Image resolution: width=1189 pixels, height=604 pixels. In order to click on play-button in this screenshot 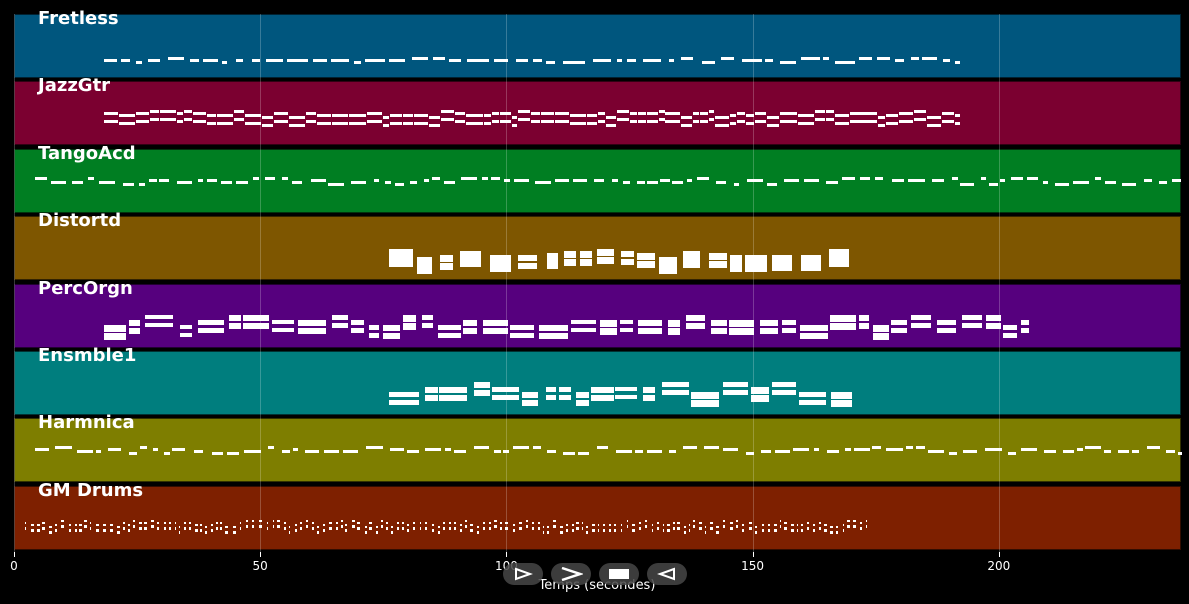, I will do `click(523, 574)`.